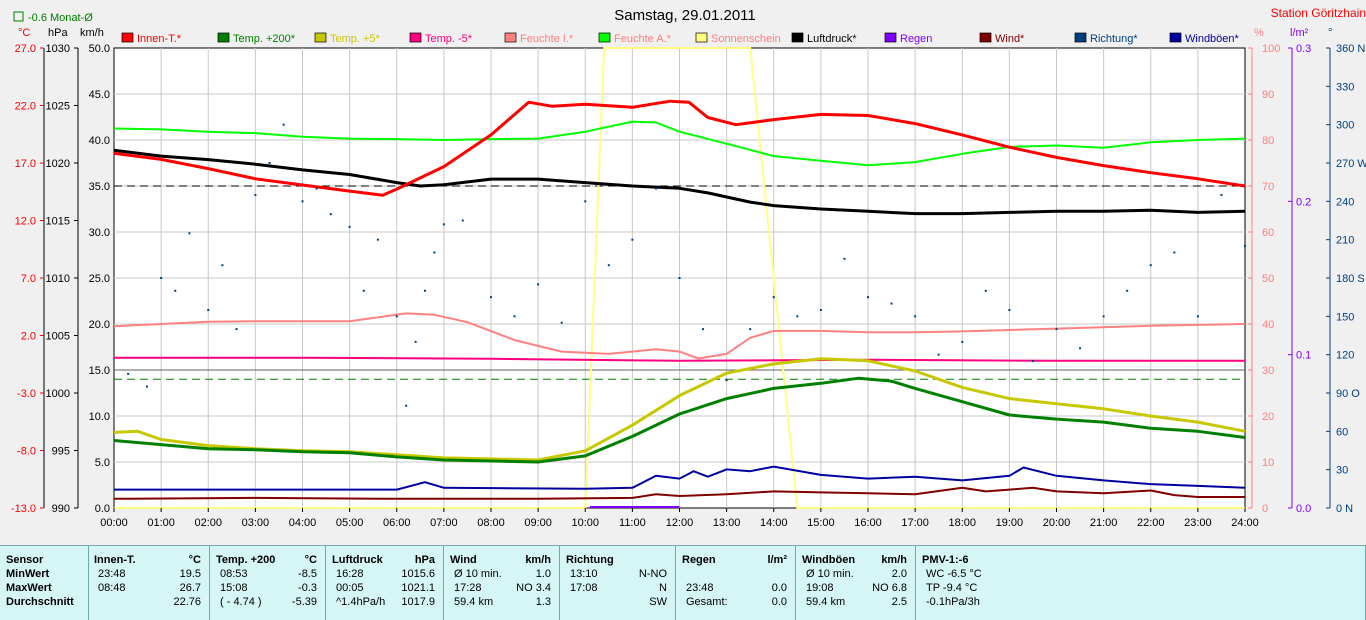 The width and height of the screenshot is (1366, 620). I want to click on unit-rain: l/m², so click(1299, 33).